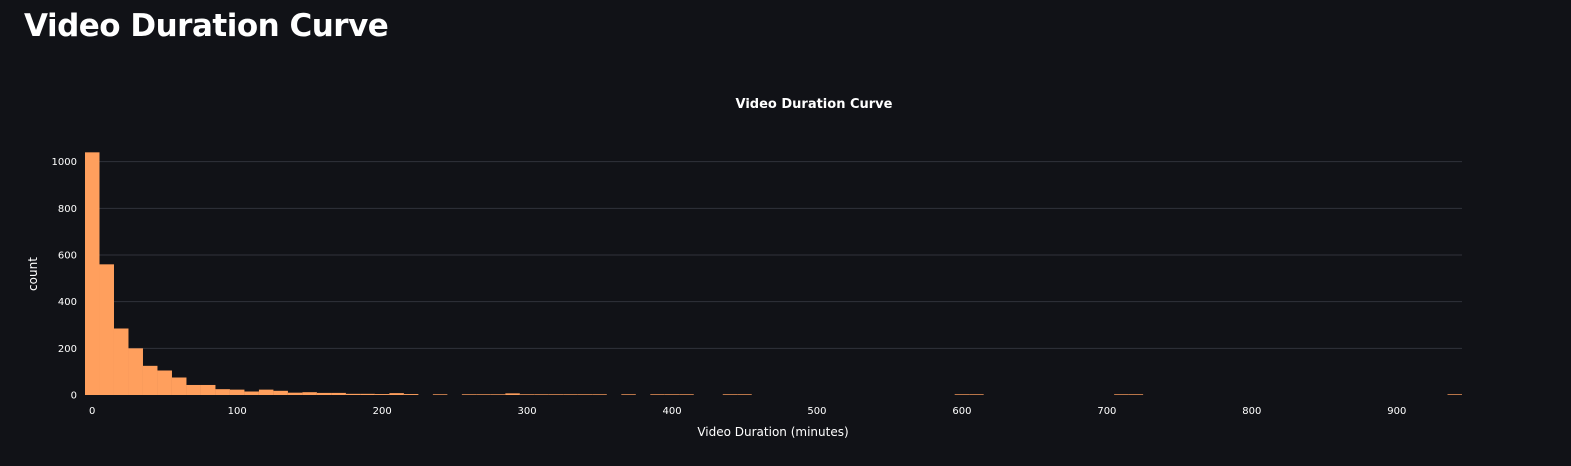 Image resolution: width=1571 pixels, height=466 pixels. Describe the element at coordinates (816, 411) in the screenshot. I see `x-tick-label: 500` at that location.